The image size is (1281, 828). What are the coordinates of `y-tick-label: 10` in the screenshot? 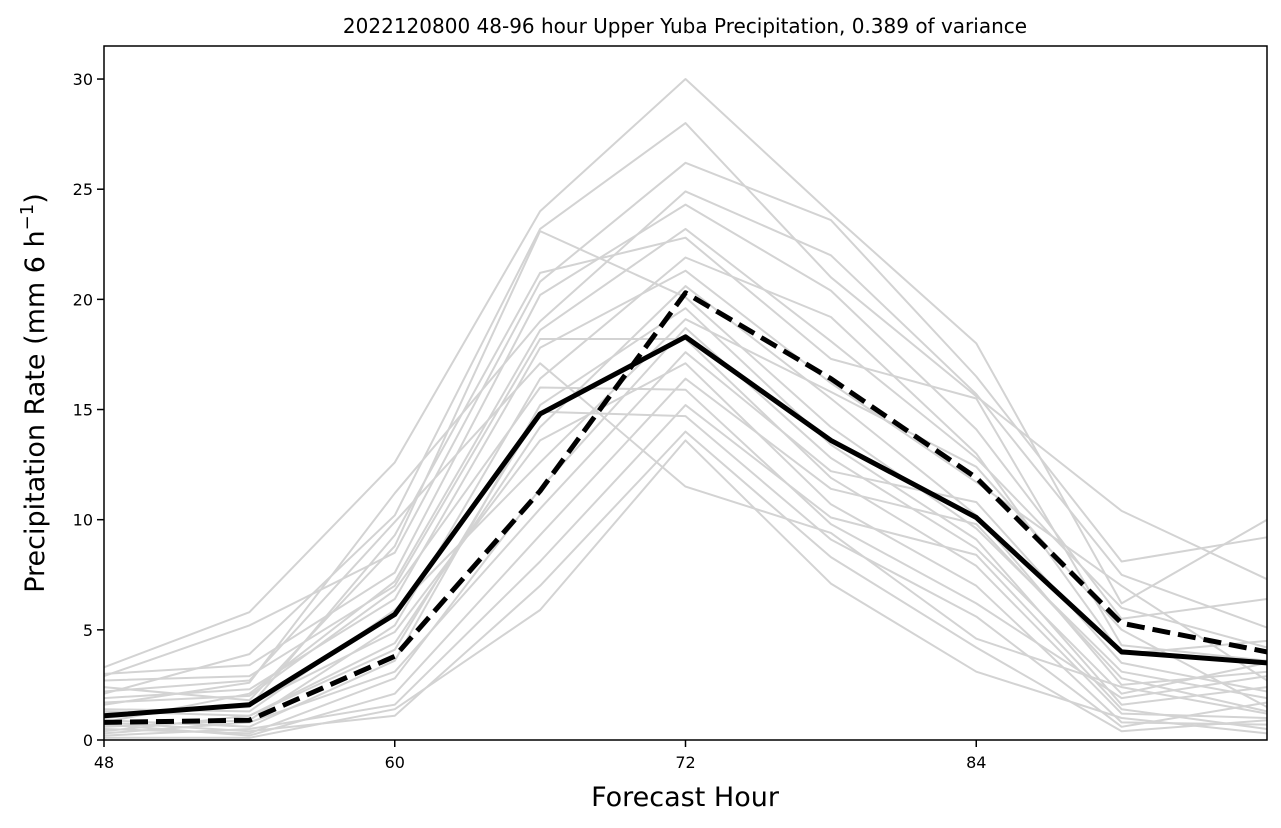 It's located at (83, 520).